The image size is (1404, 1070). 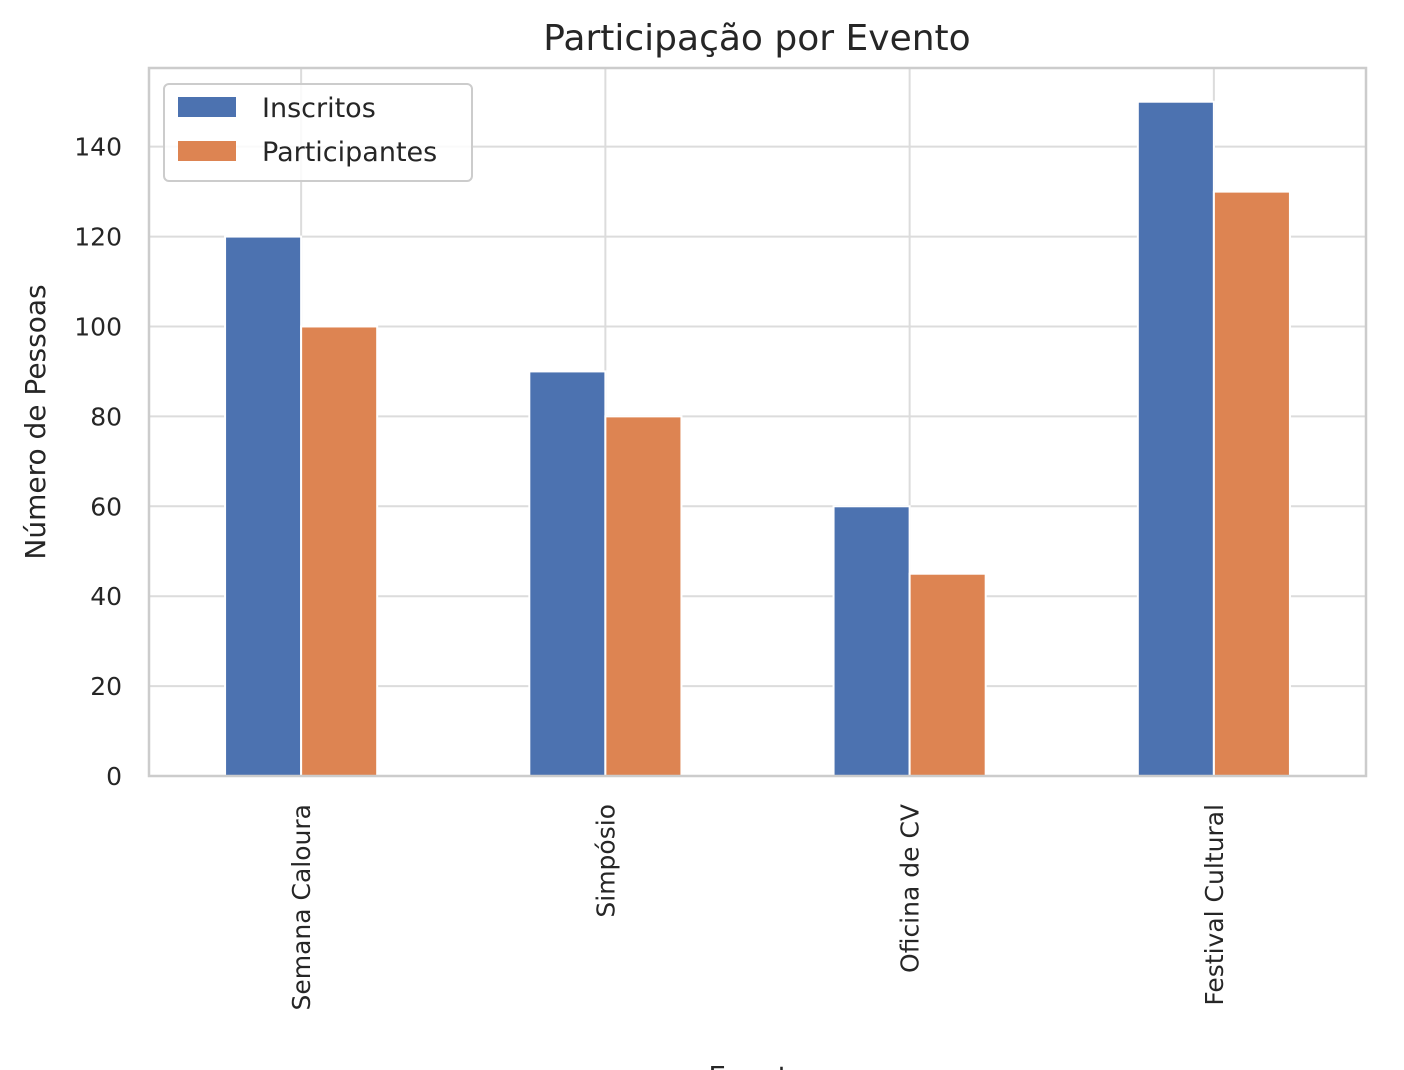 What do you see at coordinates (98, 147) in the screenshot?
I see `y-tick-label: 140` at bounding box center [98, 147].